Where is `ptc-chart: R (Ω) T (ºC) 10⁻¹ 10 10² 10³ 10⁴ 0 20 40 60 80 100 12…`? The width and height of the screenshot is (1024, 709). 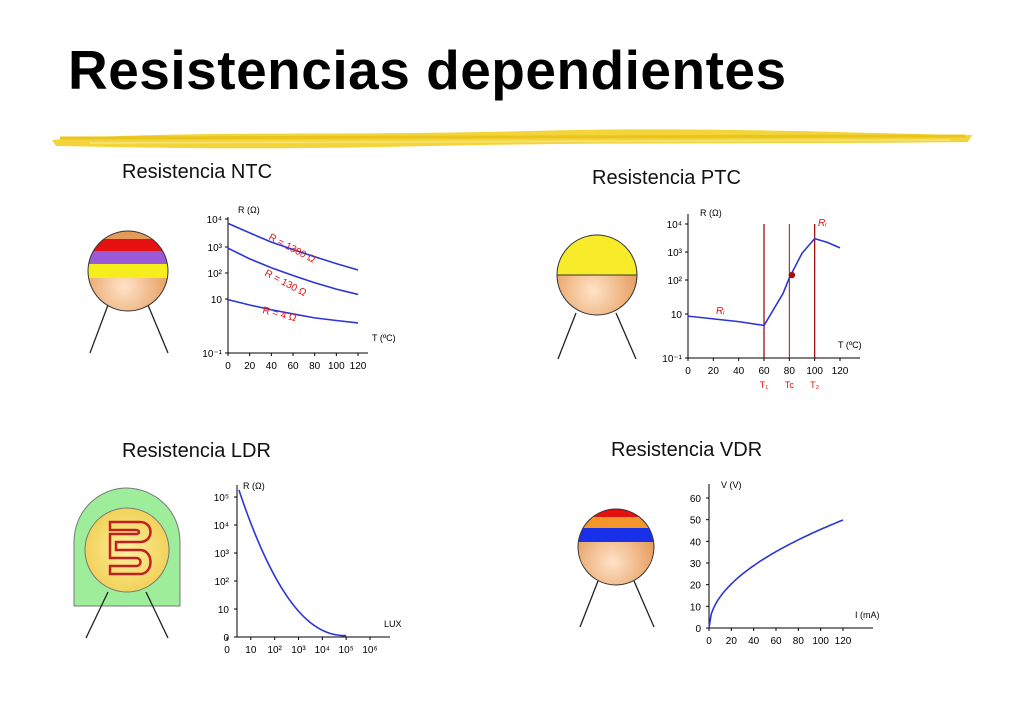
ptc-chart: R (Ω) T (ºC) 10⁻¹ 10 10² 10³ 10⁴ 0 20 40 60 80 100 12… is located at coordinates (762, 299).